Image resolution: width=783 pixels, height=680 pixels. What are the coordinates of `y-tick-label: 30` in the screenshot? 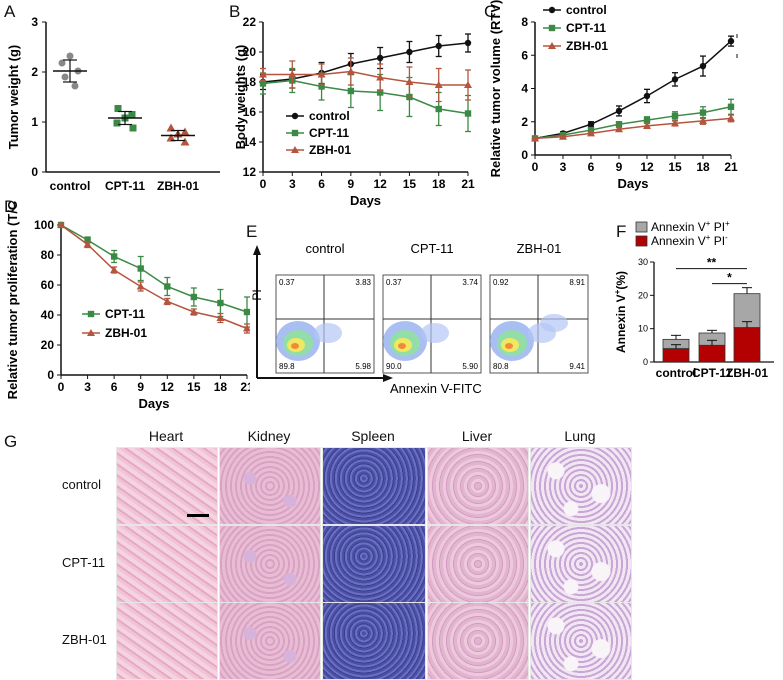 It's located at (643, 262).